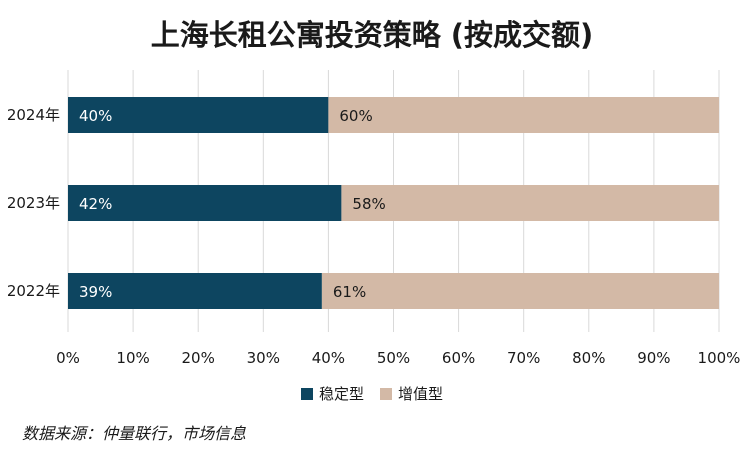 The image size is (744, 456). Describe the element at coordinates (33, 203) in the screenshot. I see `category-label: 2023年` at that location.